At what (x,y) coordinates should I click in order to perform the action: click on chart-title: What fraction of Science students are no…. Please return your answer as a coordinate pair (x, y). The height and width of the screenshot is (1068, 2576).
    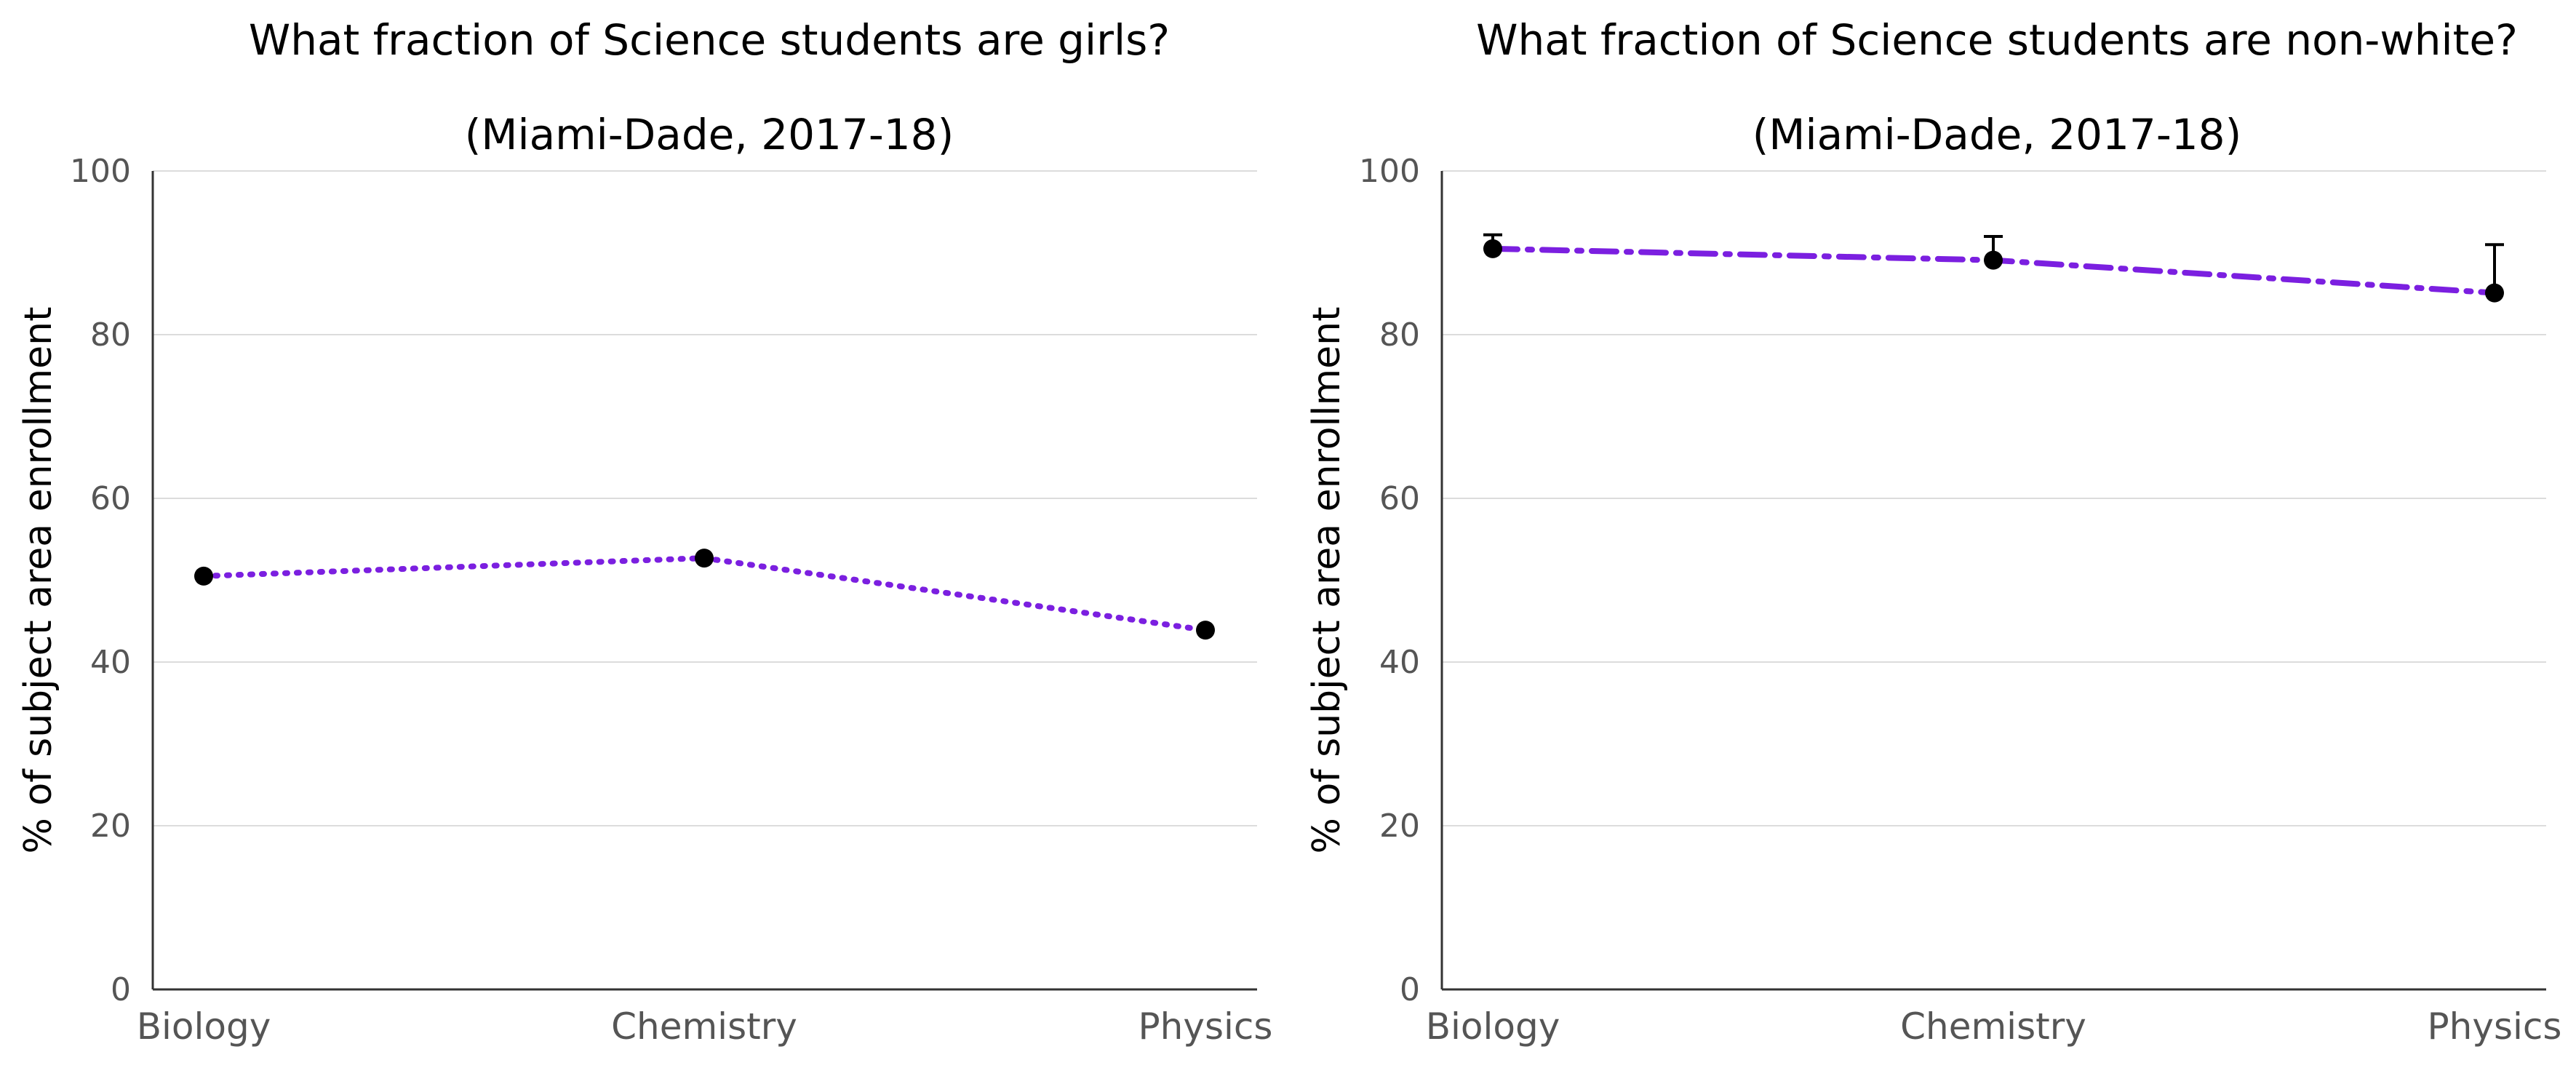
    Looking at the image, I should click on (1997, 40).